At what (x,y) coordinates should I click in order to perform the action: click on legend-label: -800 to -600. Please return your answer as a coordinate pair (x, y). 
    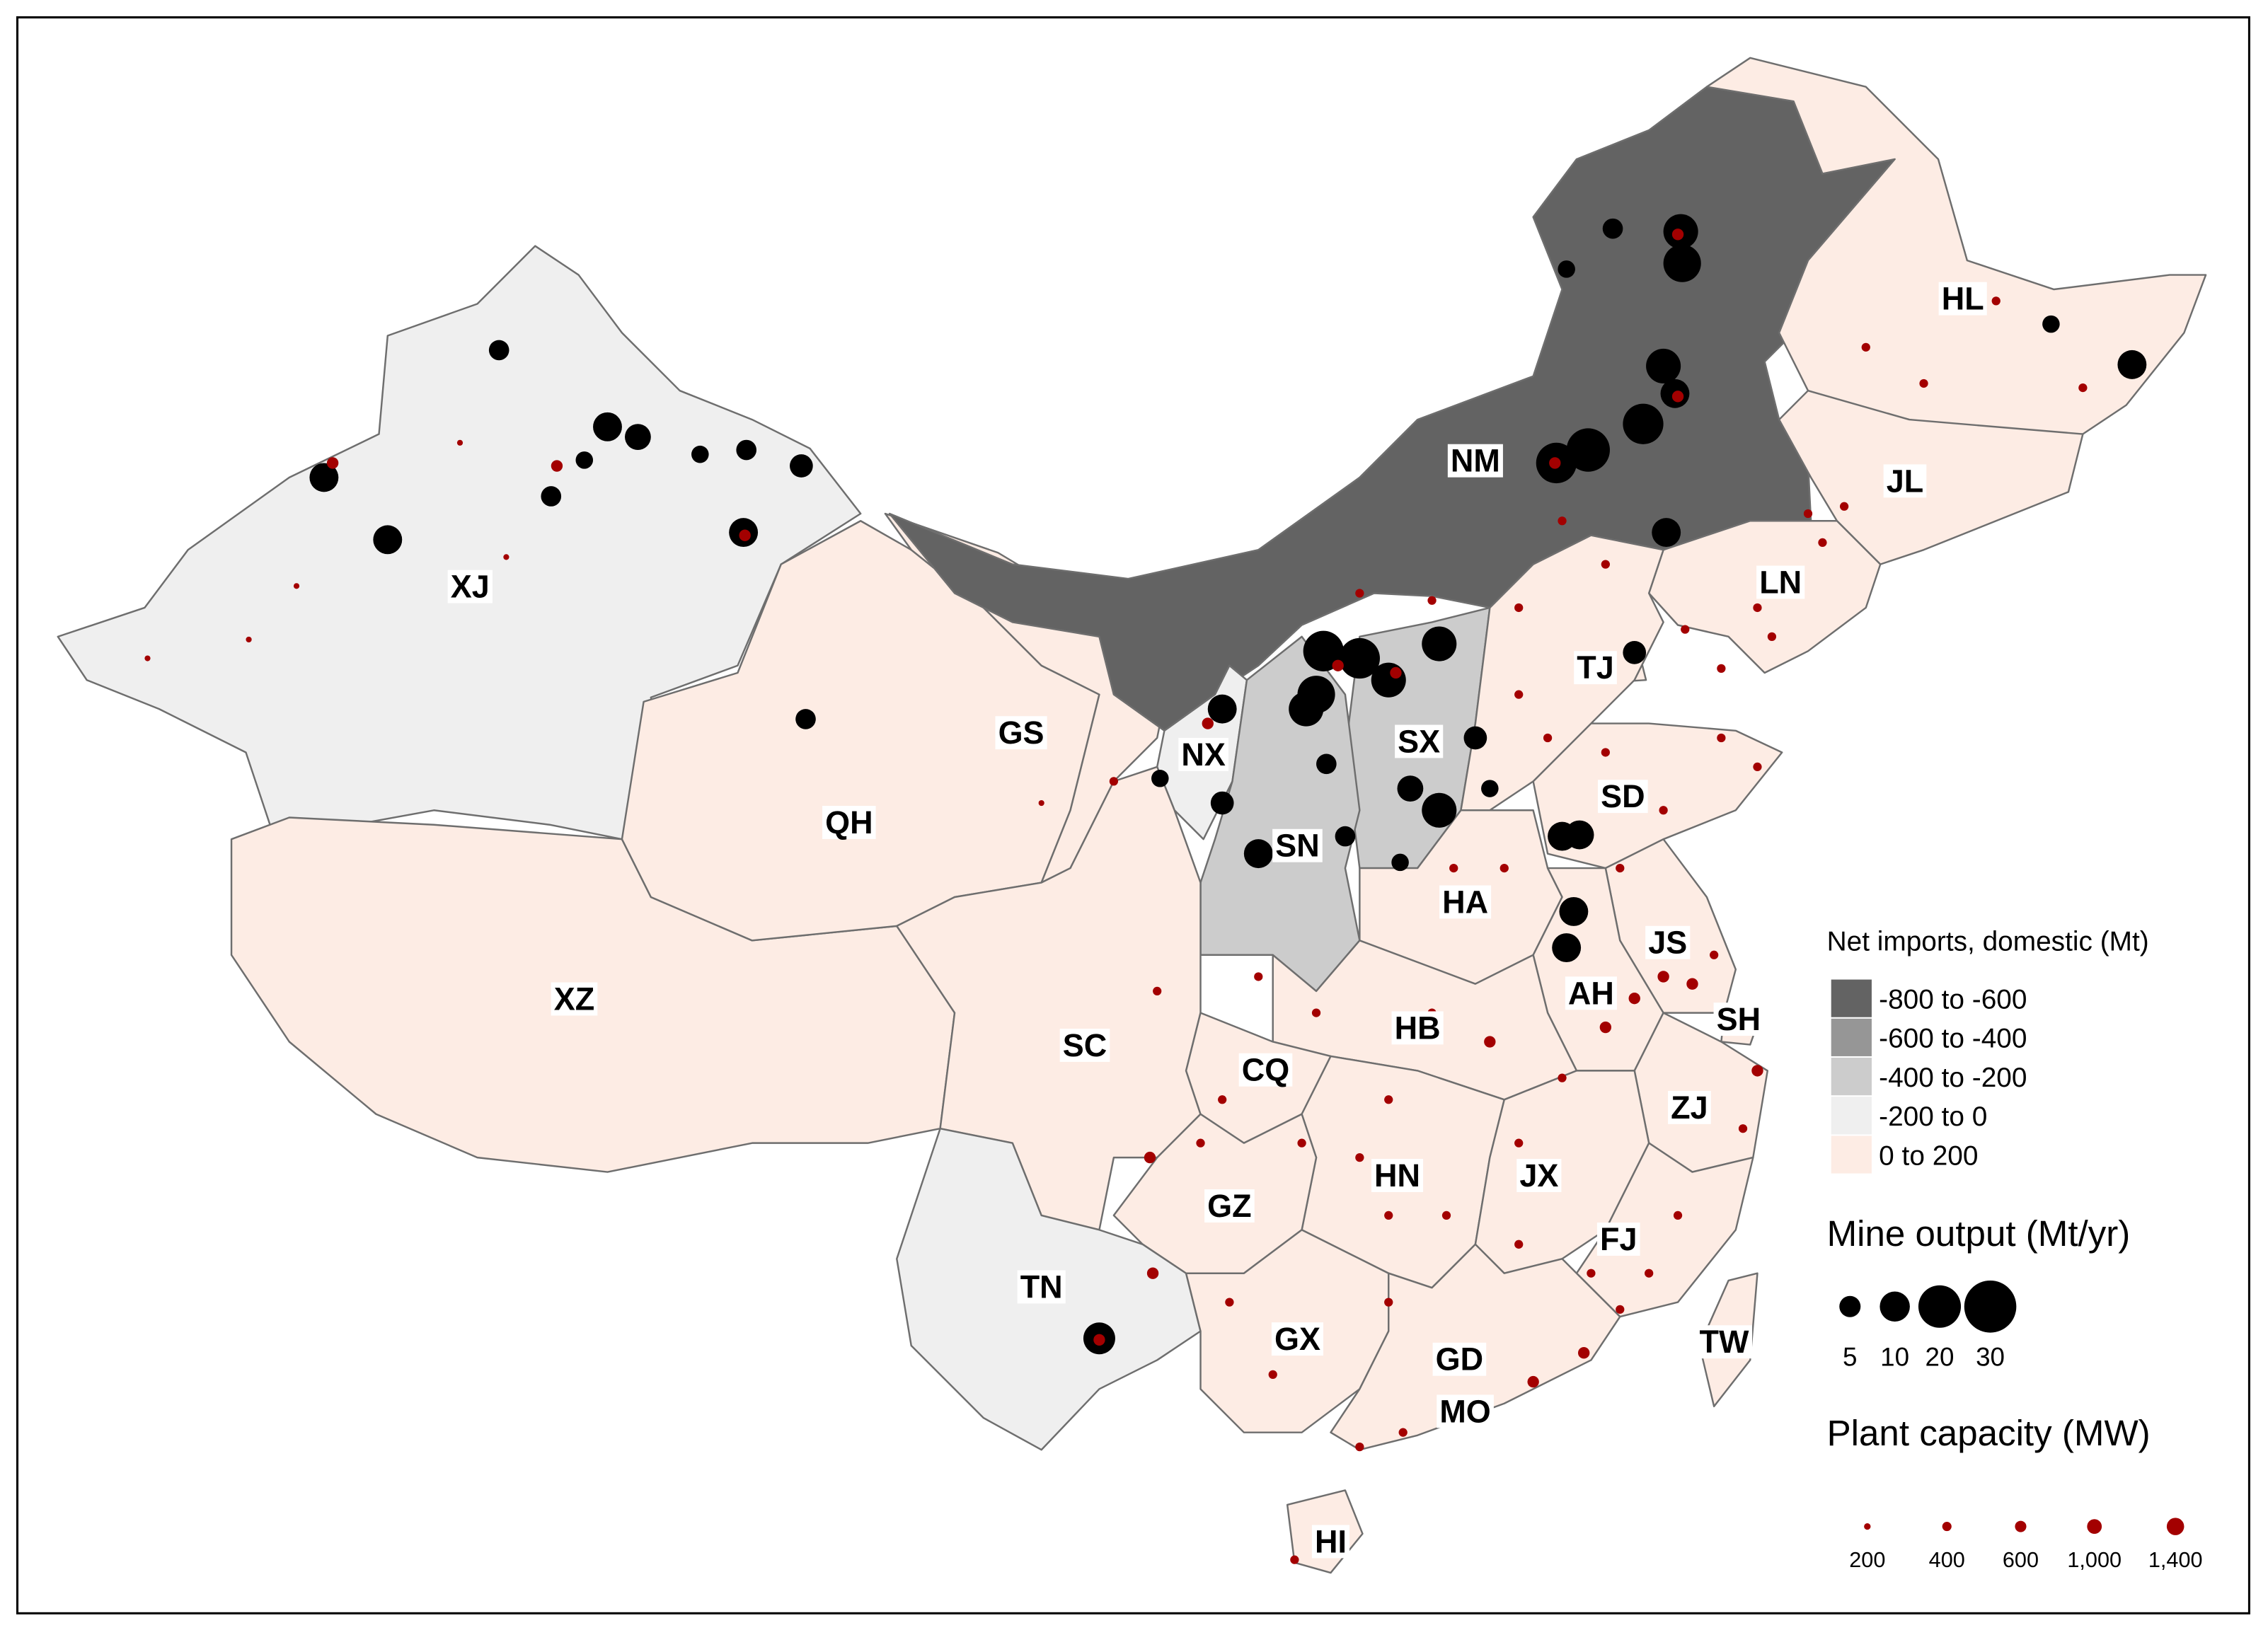
    Looking at the image, I should click on (1953, 999).